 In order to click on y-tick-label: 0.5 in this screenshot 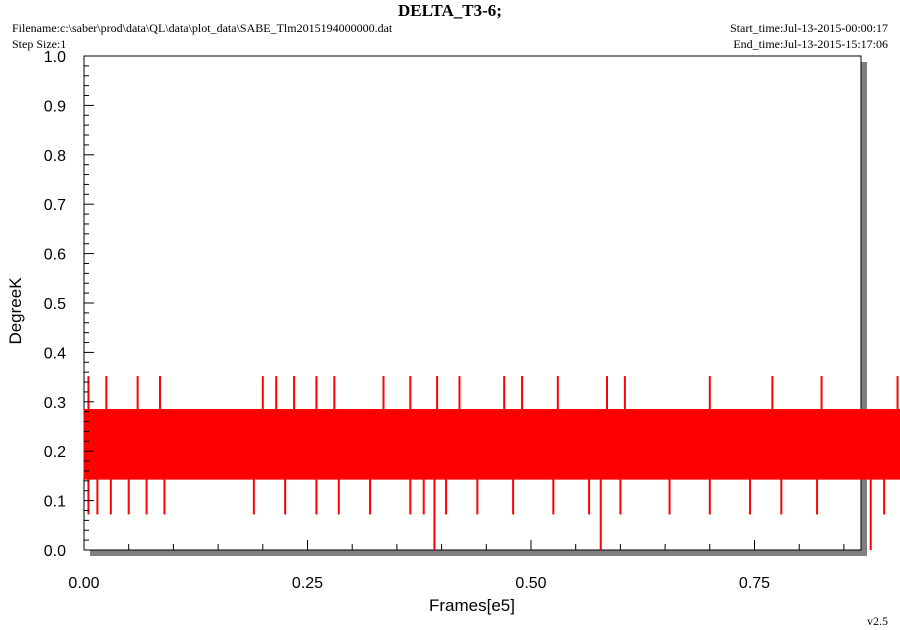, I will do `click(55, 304)`.